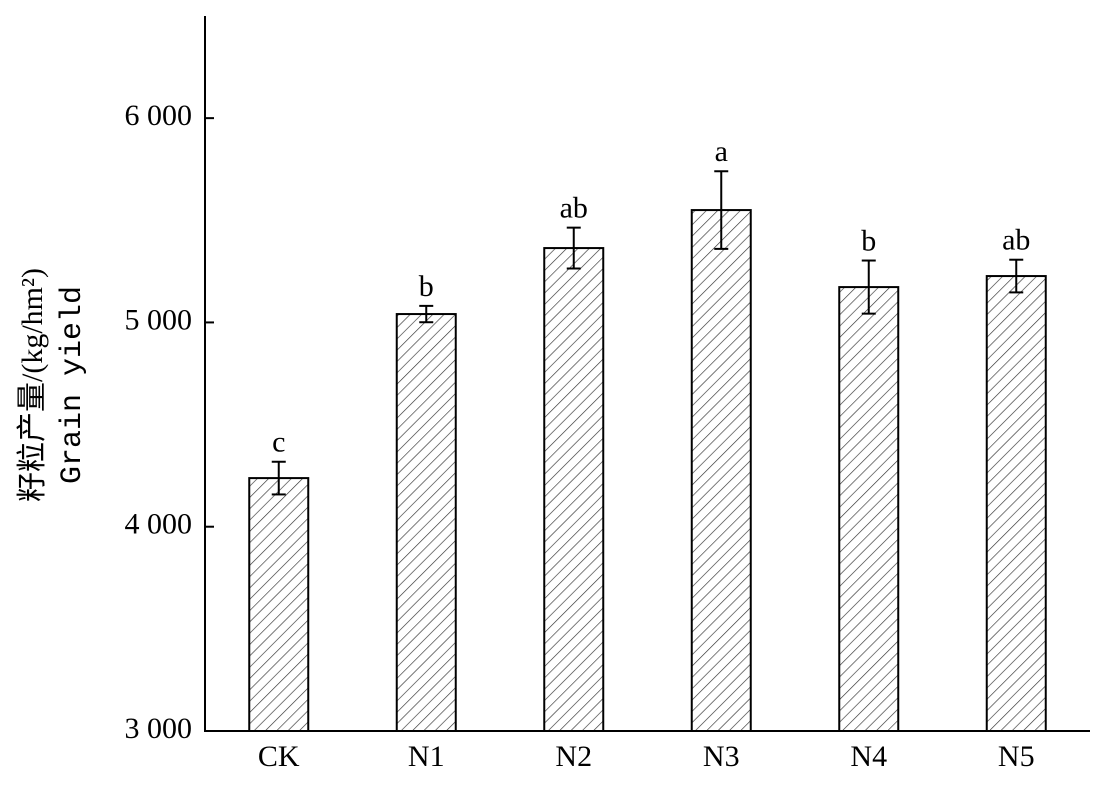 The width and height of the screenshot is (1102, 796). I want to click on x-tick-label: N2, so click(573, 756).